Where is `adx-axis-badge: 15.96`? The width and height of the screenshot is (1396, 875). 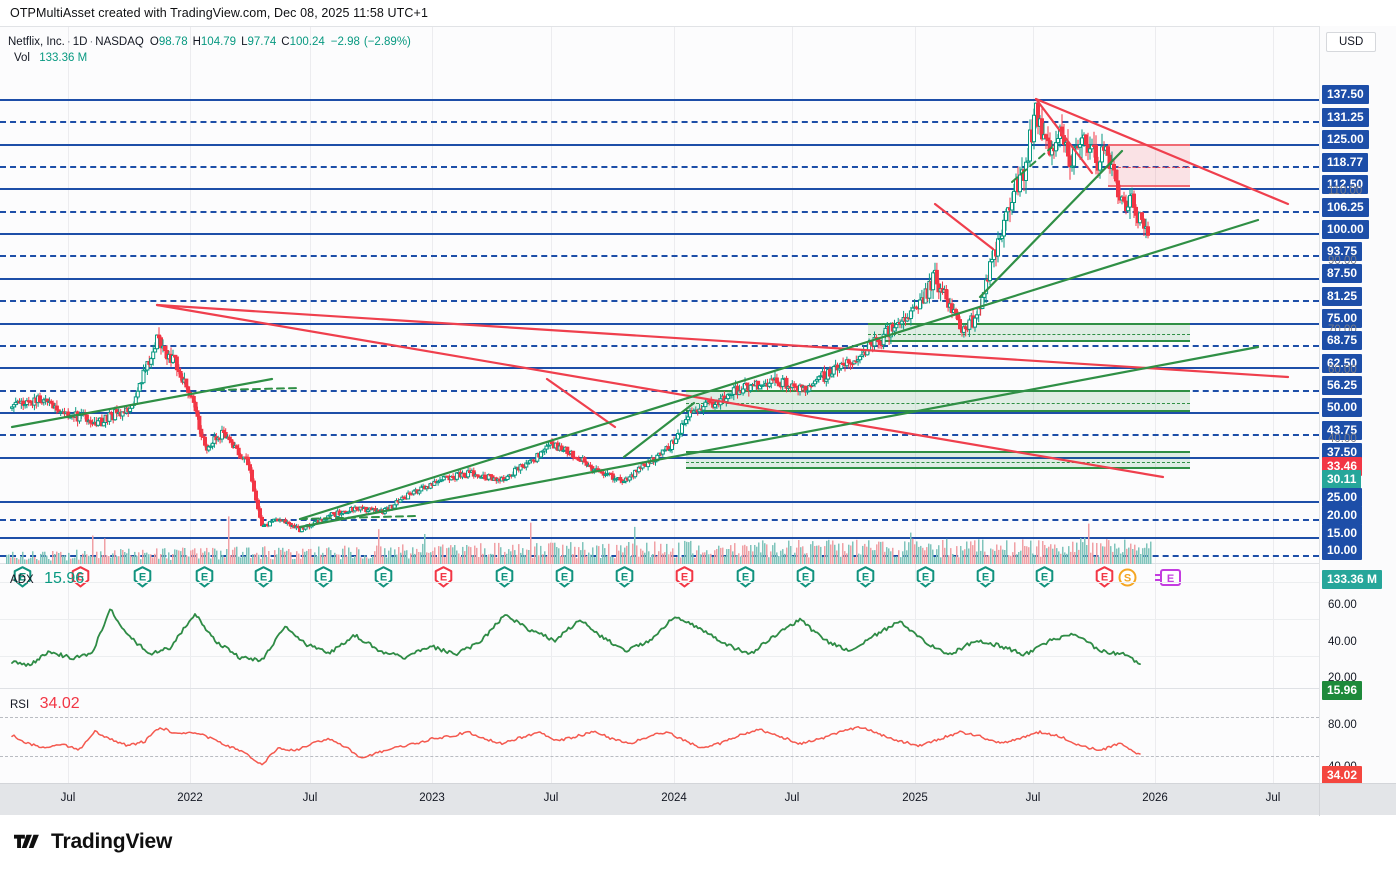
adx-axis-badge: 15.96 is located at coordinates (1342, 690).